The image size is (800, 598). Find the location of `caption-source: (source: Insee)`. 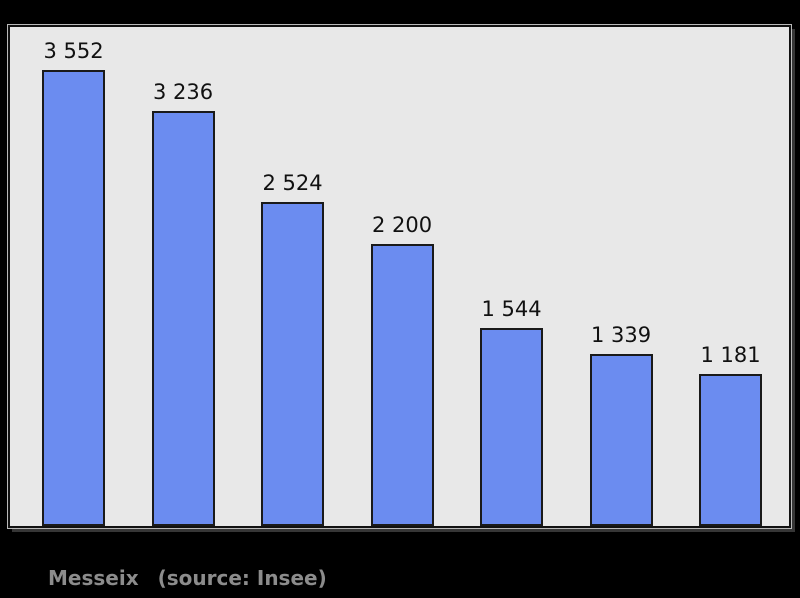

caption-source: (source: Insee) is located at coordinates (242, 578).